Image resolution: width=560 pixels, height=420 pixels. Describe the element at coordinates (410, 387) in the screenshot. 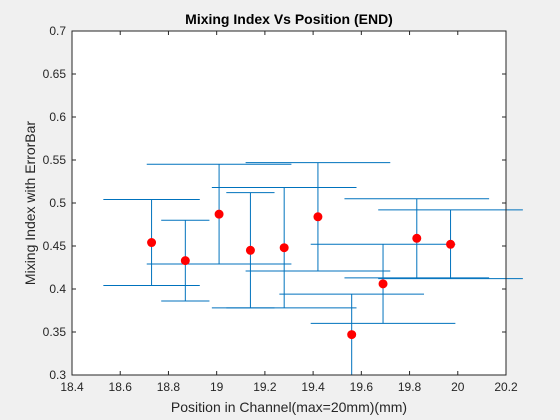

I see `x-tick-label: 19.8` at that location.